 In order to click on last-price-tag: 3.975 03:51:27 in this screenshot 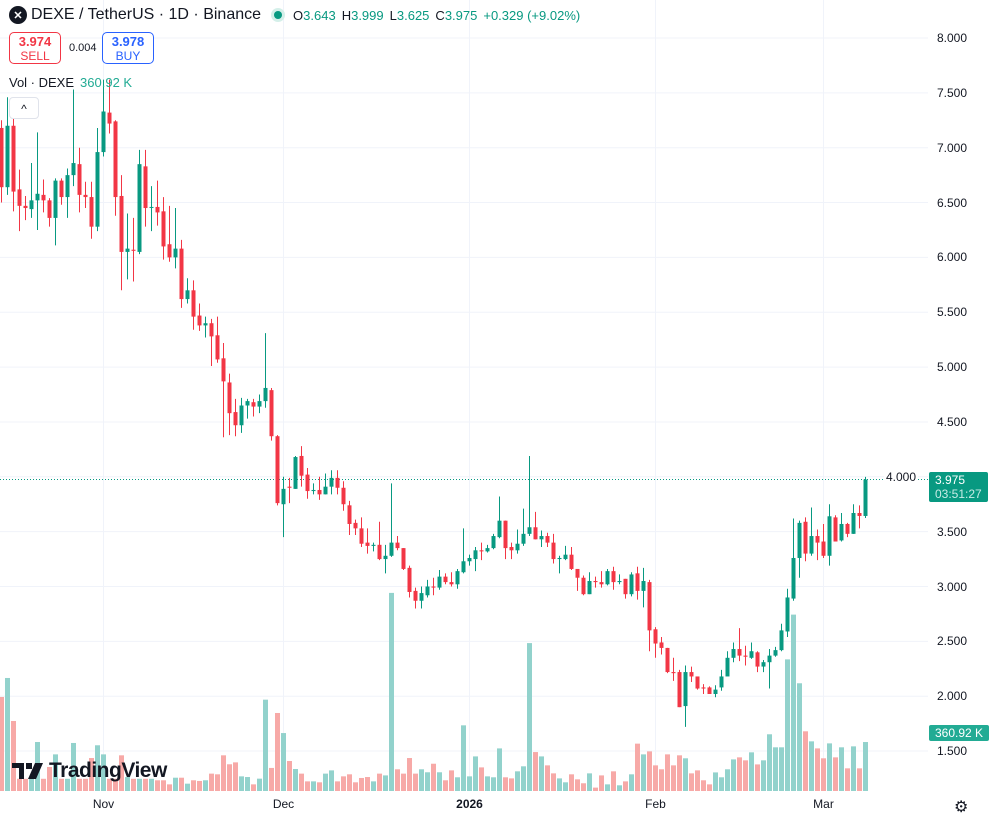, I will do `click(958, 487)`.